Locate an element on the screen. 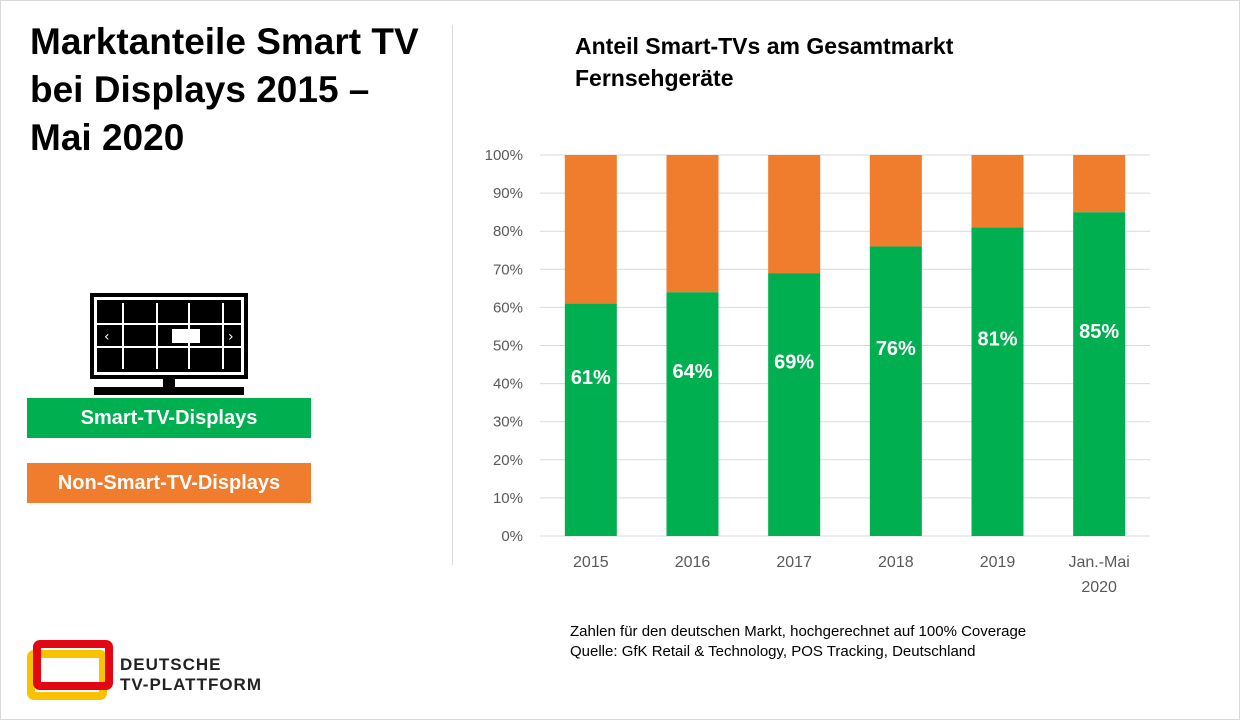  data-label: 64% is located at coordinates (692, 372).